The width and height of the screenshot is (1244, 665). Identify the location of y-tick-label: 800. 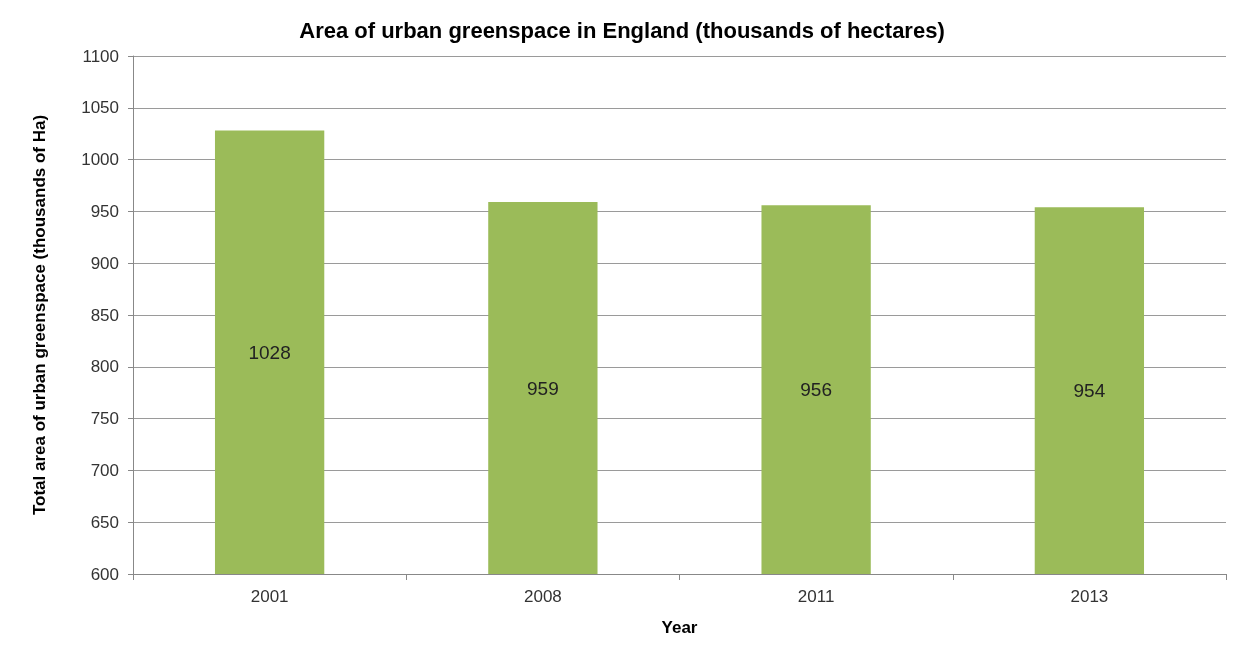
(104, 367).